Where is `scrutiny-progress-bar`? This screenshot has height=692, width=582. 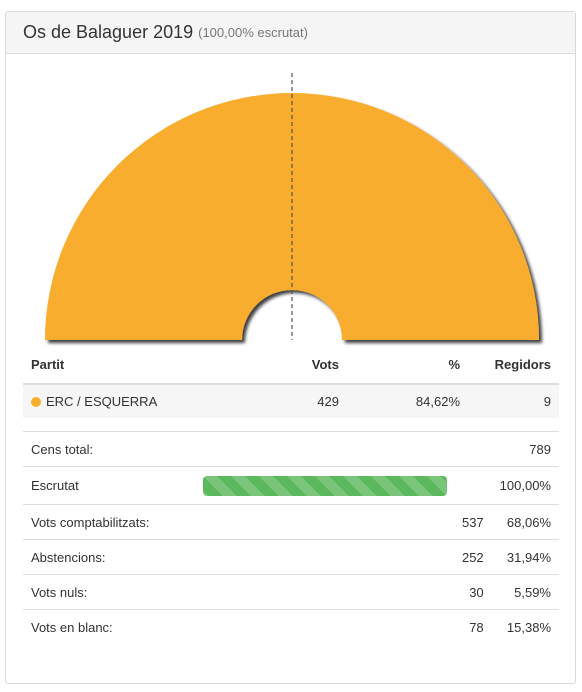 scrutiny-progress-bar is located at coordinates (325, 485).